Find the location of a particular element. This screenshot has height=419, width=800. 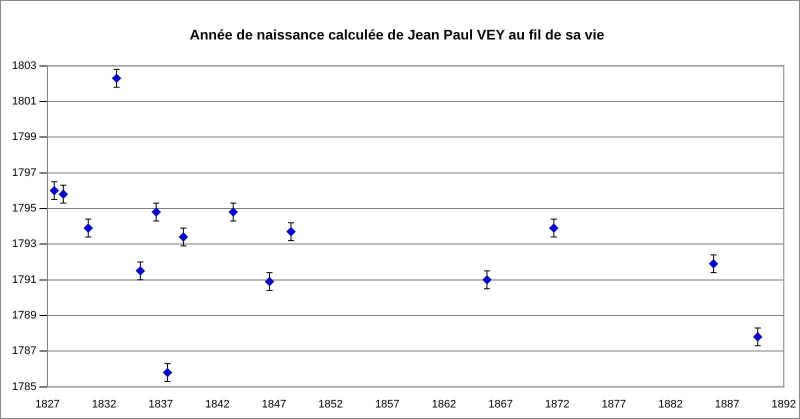

x-tick-label: 1847 is located at coordinates (274, 404).